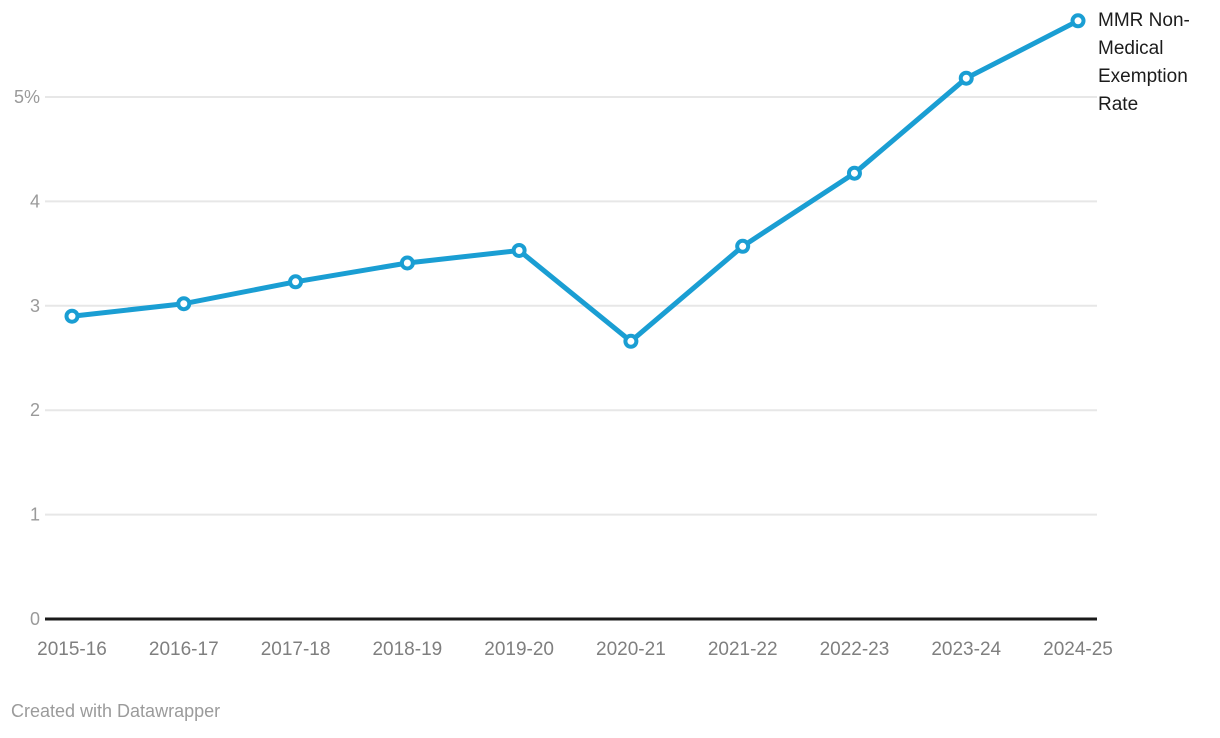  I want to click on y-axis-tick-label: 3, so click(35, 306).